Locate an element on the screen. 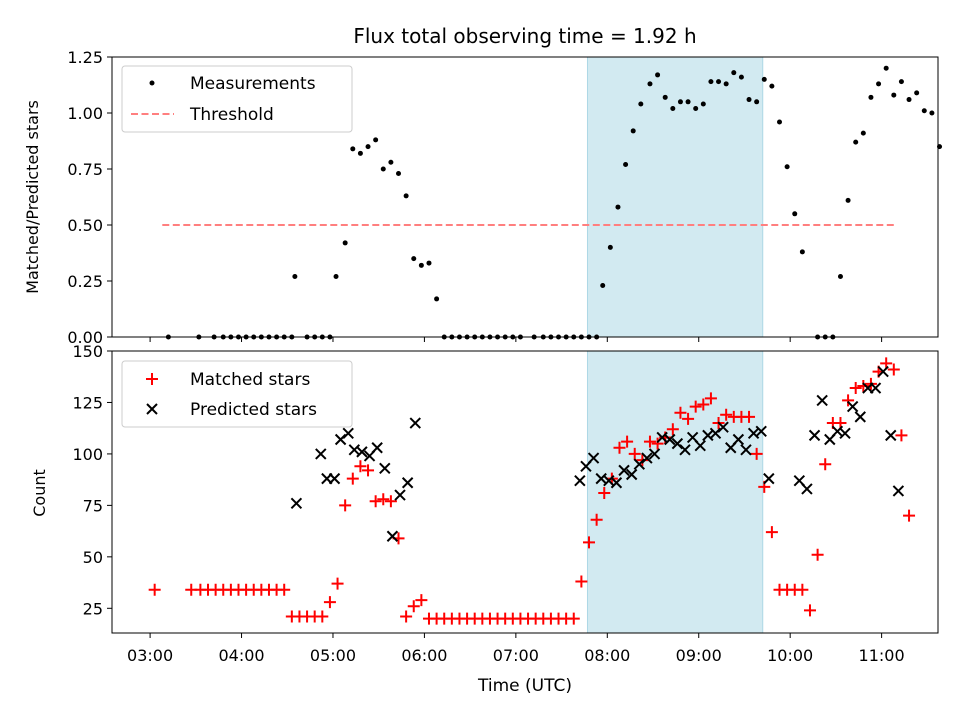  legend-measurements-marker is located at coordinates (152, 83).